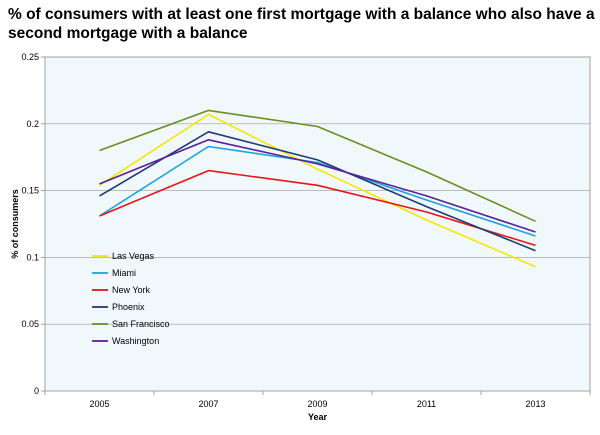 The image size is (600, 435). Describe the element at coordinates (30, 324) in the screenshot. I see `y-tick-label: 0.05` at that location.